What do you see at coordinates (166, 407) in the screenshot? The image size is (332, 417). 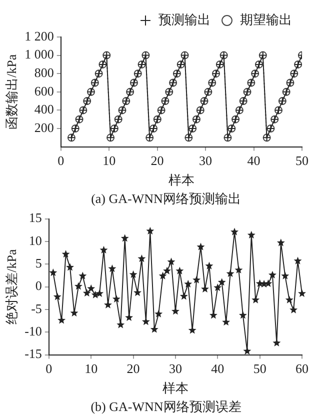 I see `text: (b) GA-WNN网络预测误差` at bounding box center [166, 407].